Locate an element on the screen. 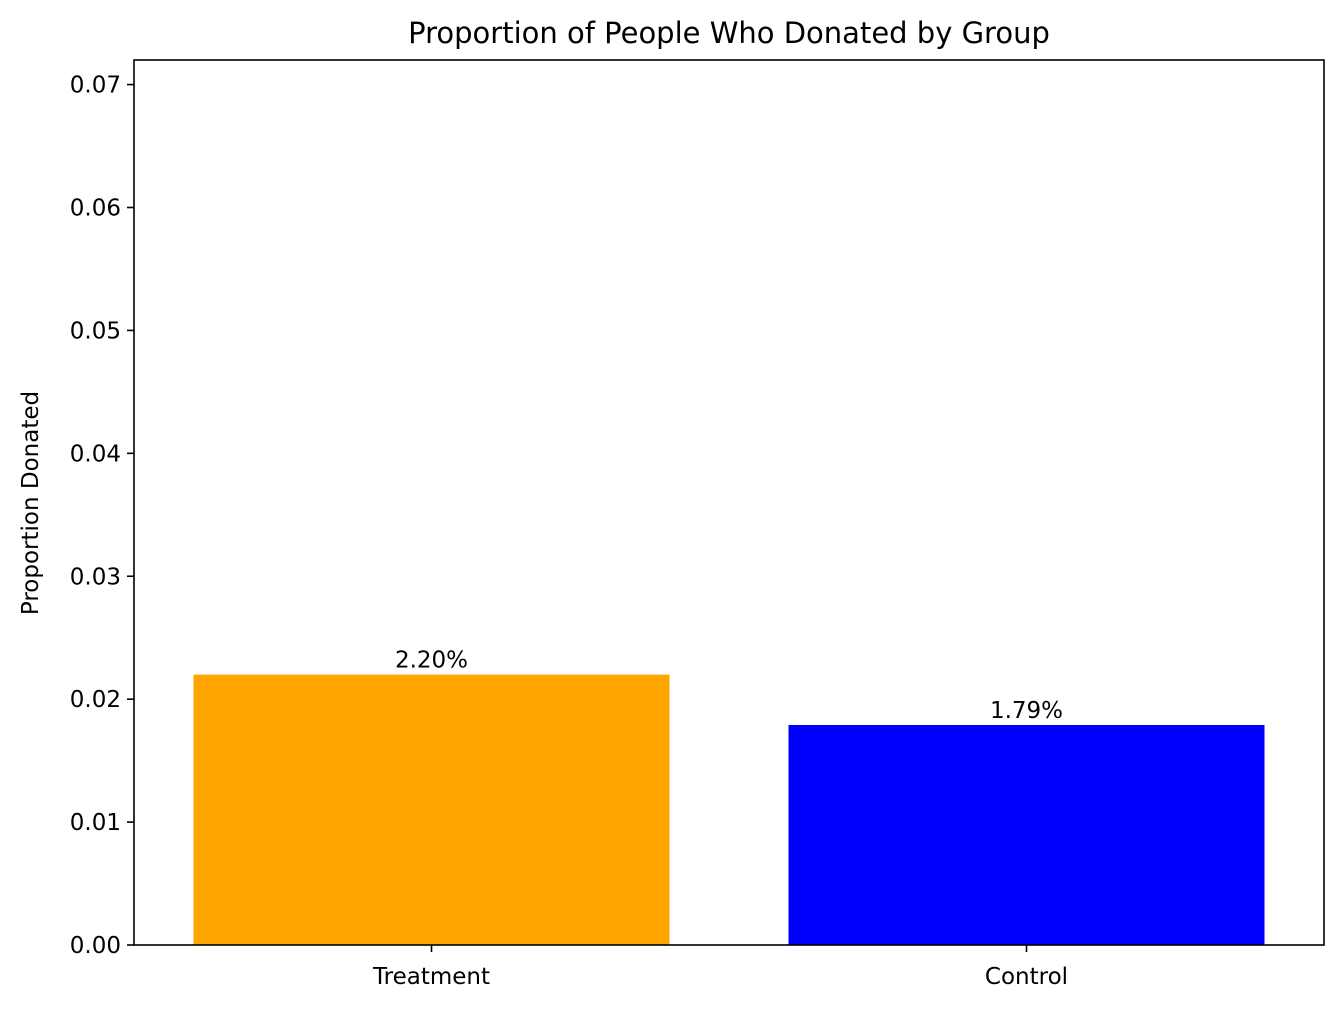 The height and width of the screenshot is (1015, 1343). x-tick-label: Treatment is located at coordinates (431, 977).